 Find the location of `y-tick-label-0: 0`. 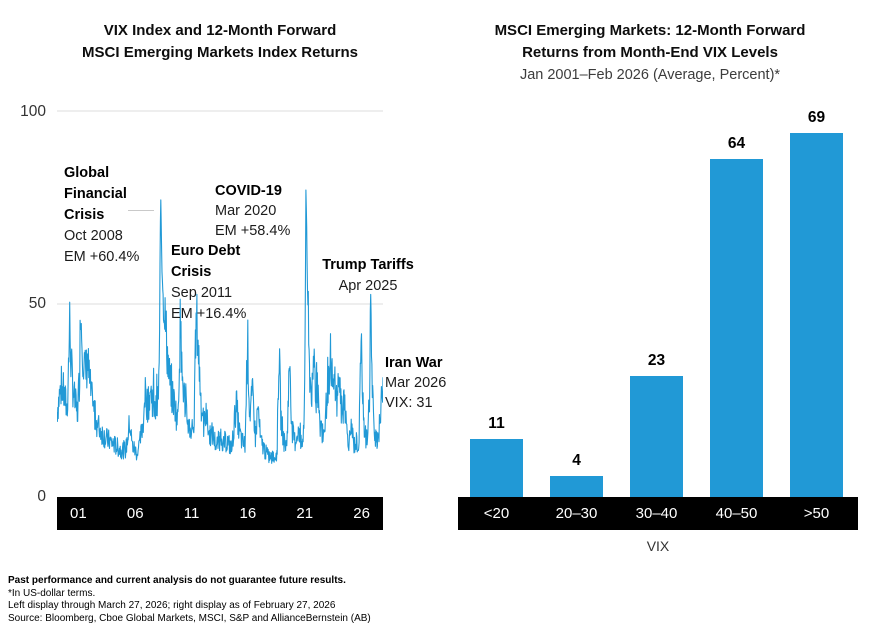

y-tick-label-0: 0 is located at coordinates (41, 496).